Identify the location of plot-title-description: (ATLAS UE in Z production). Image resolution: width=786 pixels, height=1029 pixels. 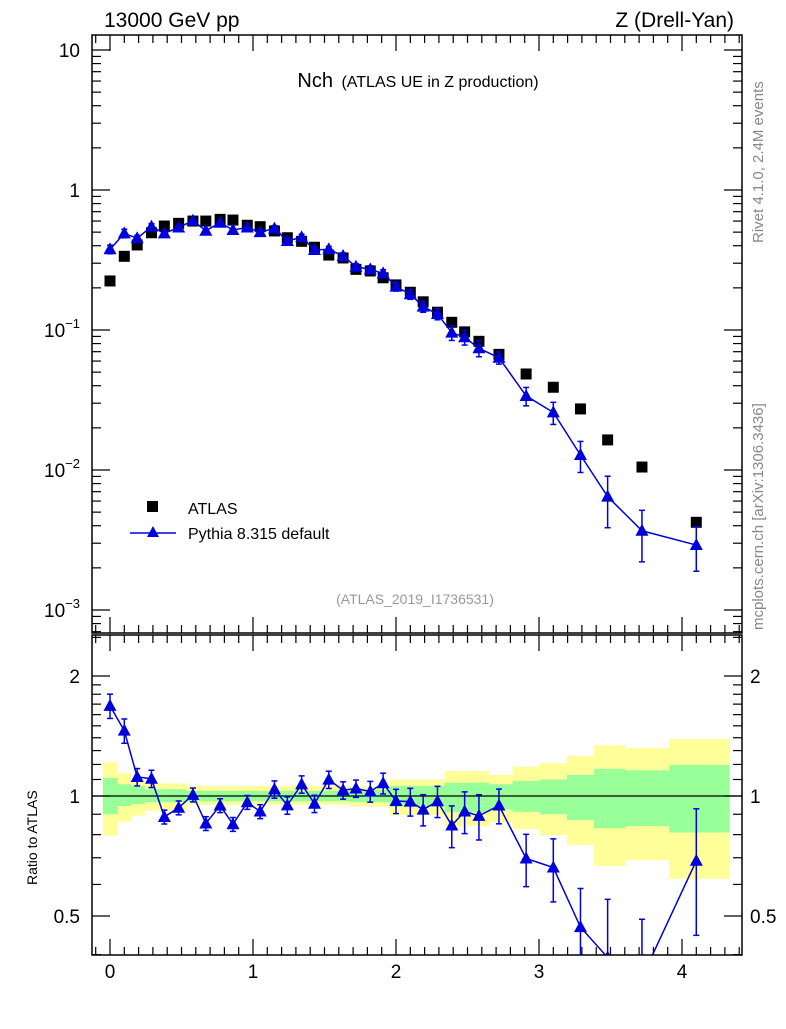
(439, 82).